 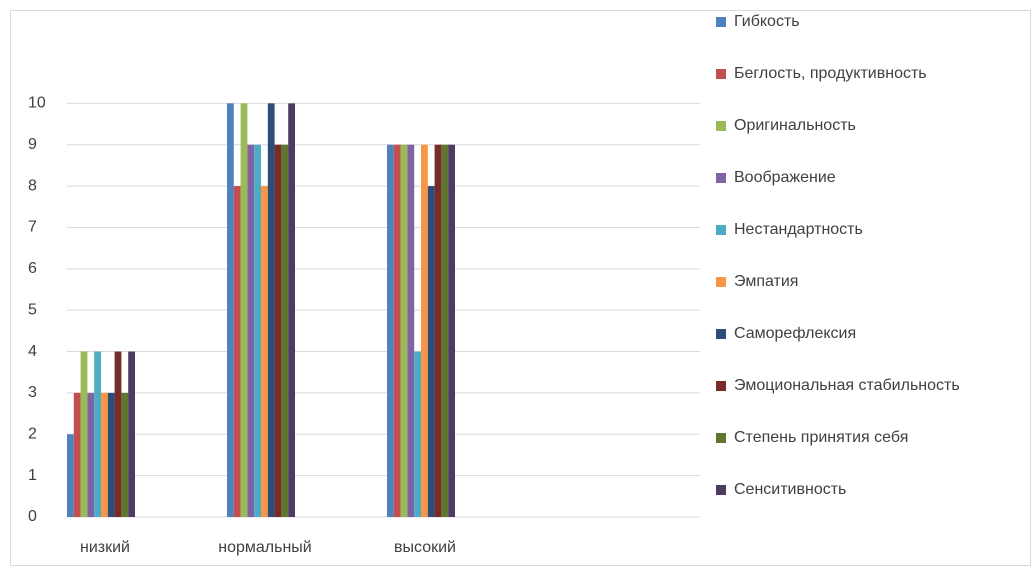 I want to click on y-tick-label: 4, so click(x=32, y=351).